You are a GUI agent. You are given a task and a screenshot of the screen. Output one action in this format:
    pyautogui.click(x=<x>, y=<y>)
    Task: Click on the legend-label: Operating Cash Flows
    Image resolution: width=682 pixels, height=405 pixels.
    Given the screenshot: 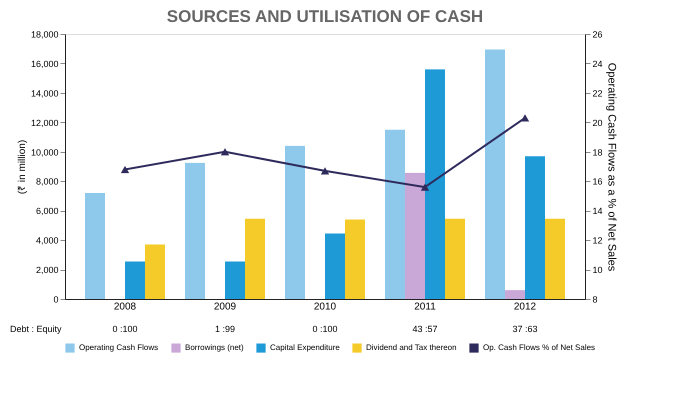 What is the action you would take?
    pyautogui.click(x=118, y=347)
    